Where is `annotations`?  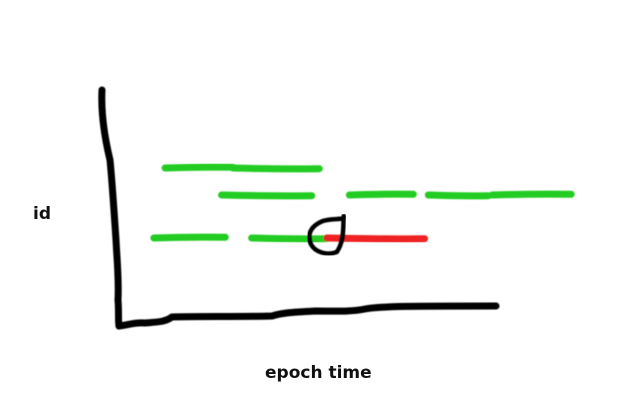 annotations is located at coordinates (327, 234).